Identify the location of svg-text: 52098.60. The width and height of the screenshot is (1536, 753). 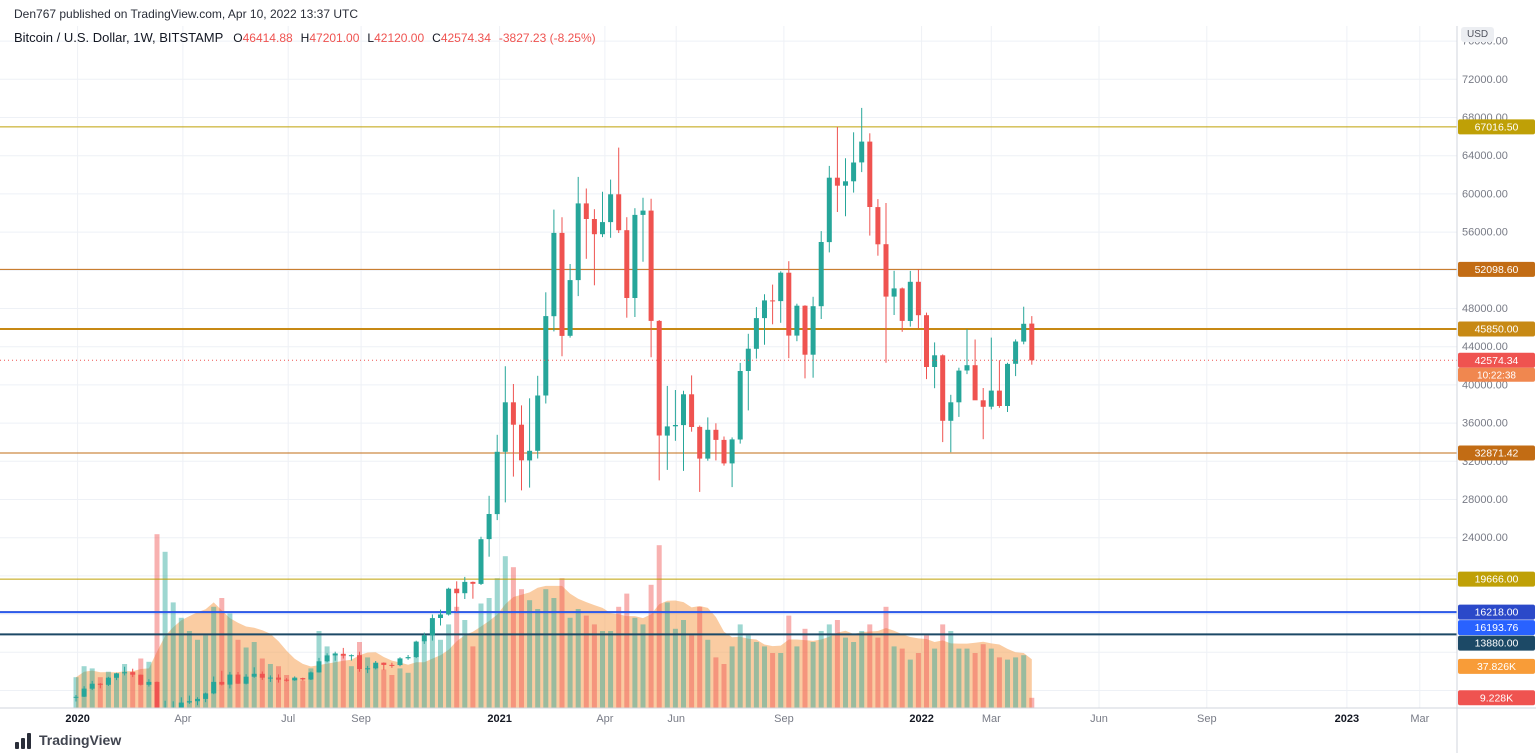
(1497, 270).